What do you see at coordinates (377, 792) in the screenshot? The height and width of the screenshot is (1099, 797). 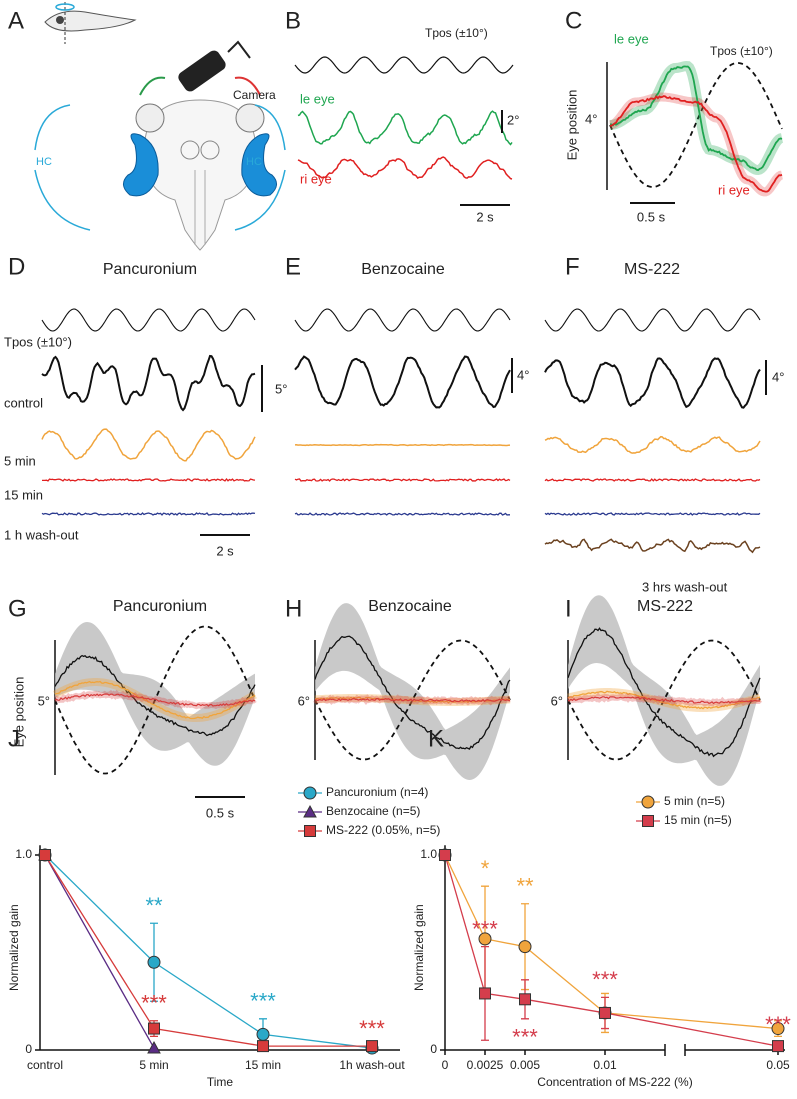 I see `legend-label: Pancuronium (n=4)` at bounding box center [377, 792].